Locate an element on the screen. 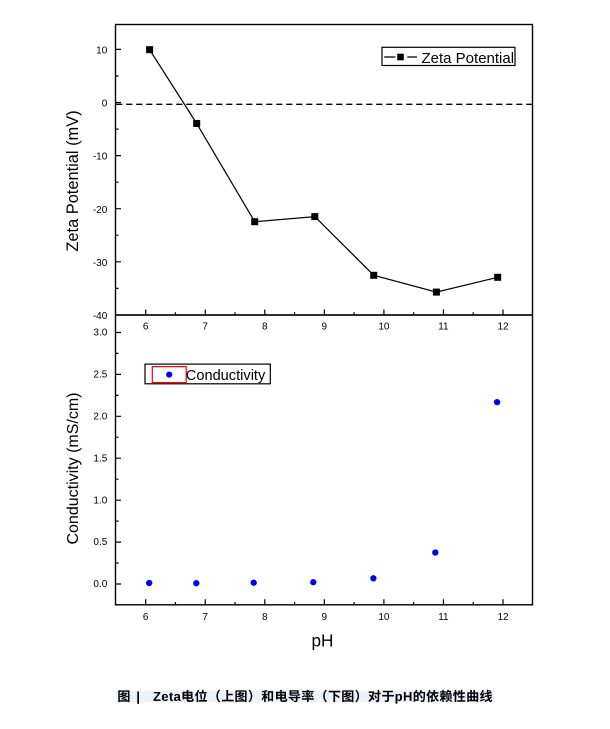 Image resolution: width=610 pixels, height=729 pixels. svg-text: -20 is located at coordinates (100, 210).